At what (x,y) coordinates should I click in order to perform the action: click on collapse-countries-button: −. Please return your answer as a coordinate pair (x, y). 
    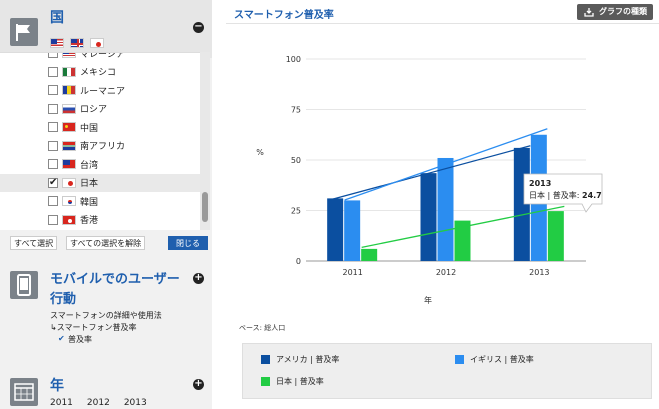
    Looking at the image, I should click on (198, 27).